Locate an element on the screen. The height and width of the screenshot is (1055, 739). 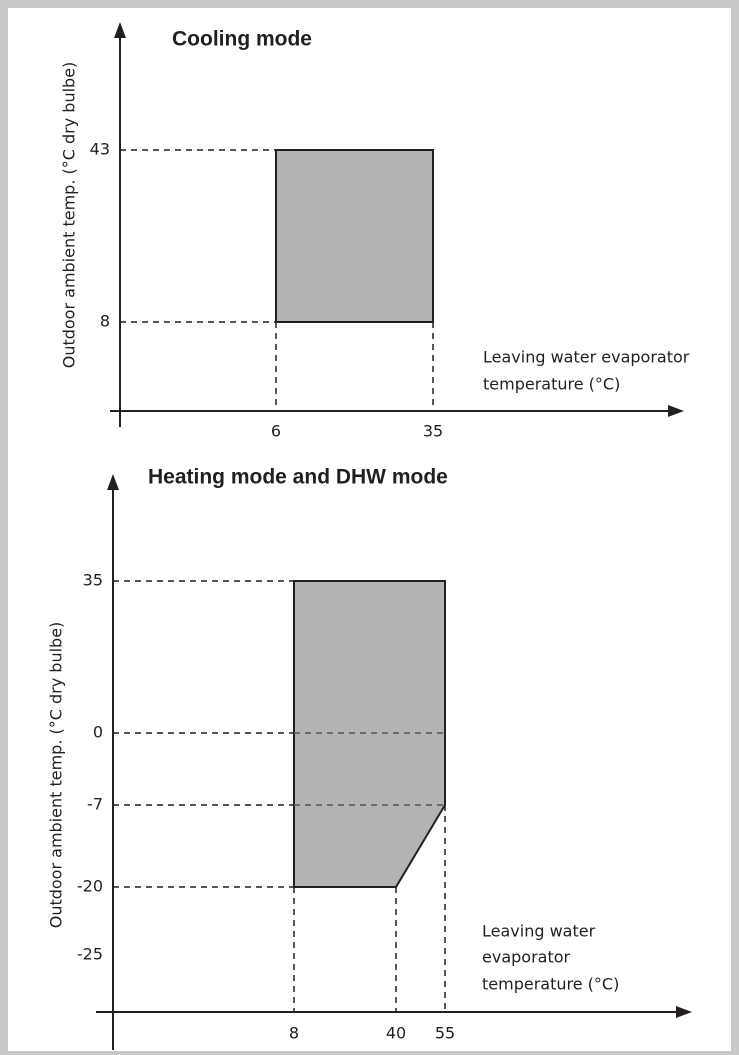
x-tick-label: 40 is located at coordinates (396, 1033).